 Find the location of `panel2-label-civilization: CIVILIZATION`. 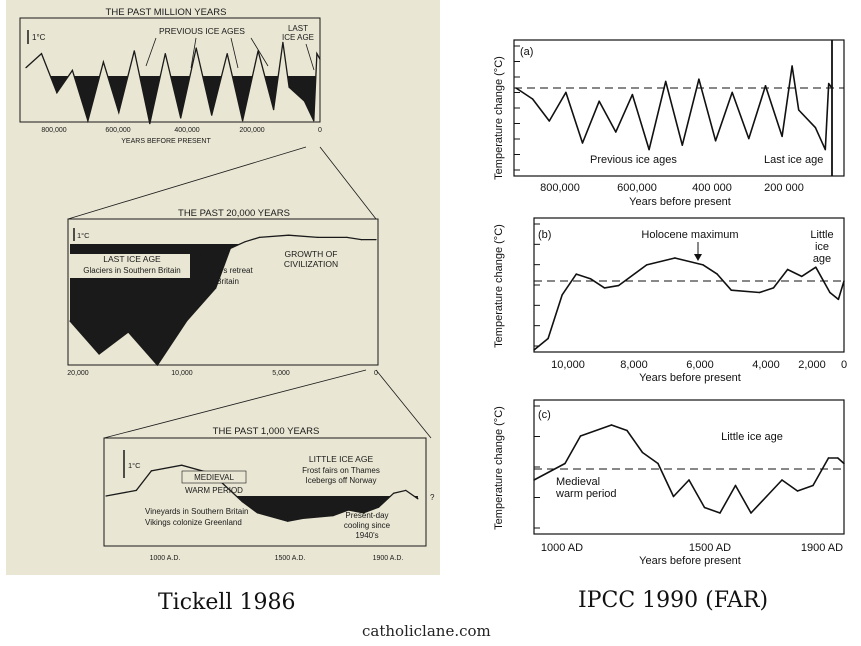

panel2-label-civilization: CIVILIZATION is located at coordinates (311, 264).